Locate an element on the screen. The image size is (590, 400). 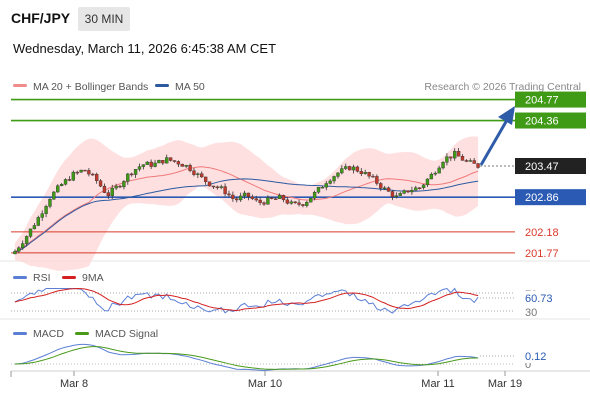
legend-label-macd-signal: MACD Signal is located at coordinates (126, 334).